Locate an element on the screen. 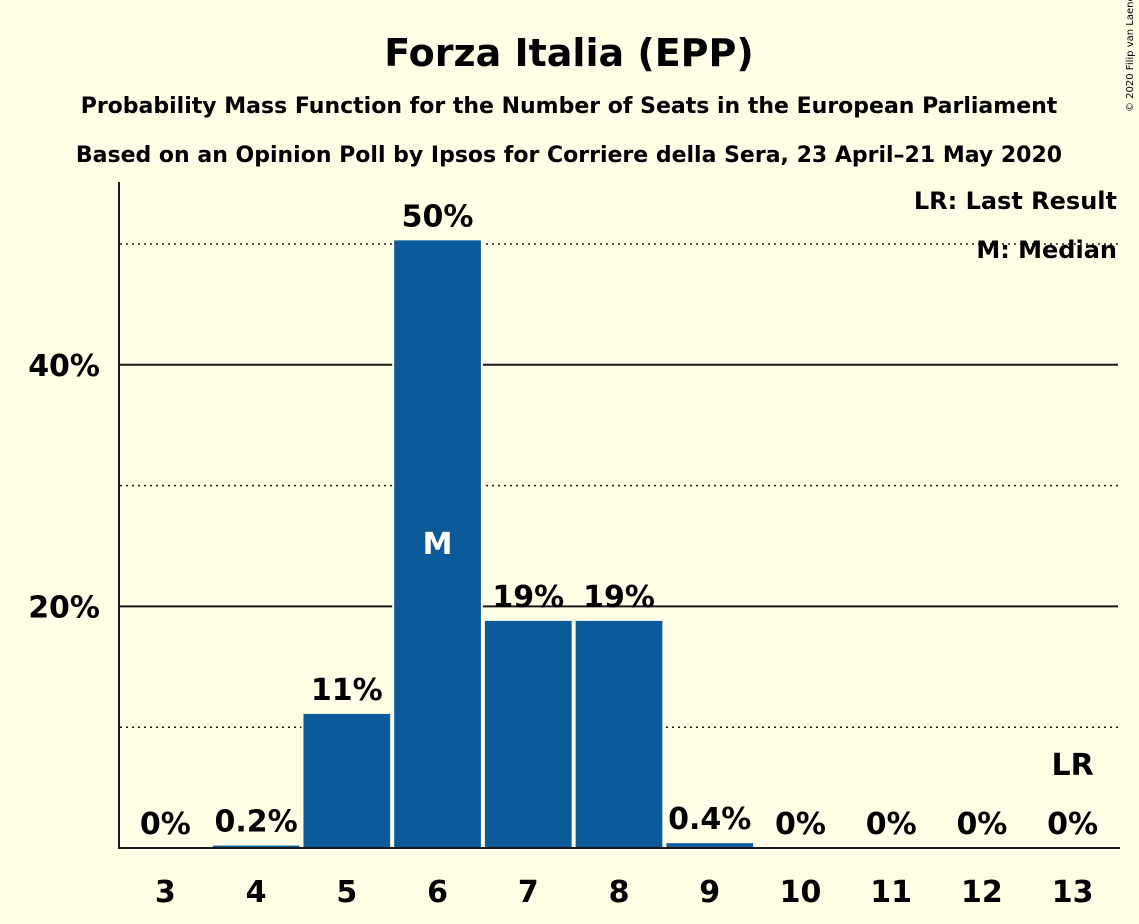  x-tick-label: 13 is located at coordinates (1073, 892).